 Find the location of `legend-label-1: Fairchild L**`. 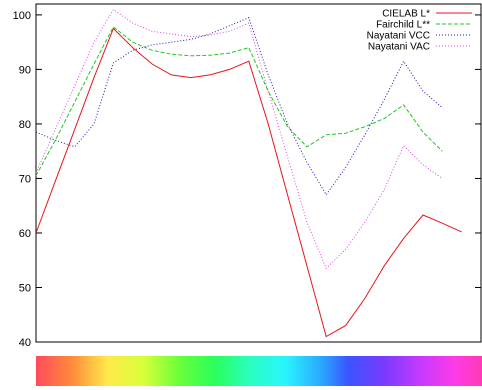

legend-label-1: Fairchild L** is located at coordinates (403, 25).